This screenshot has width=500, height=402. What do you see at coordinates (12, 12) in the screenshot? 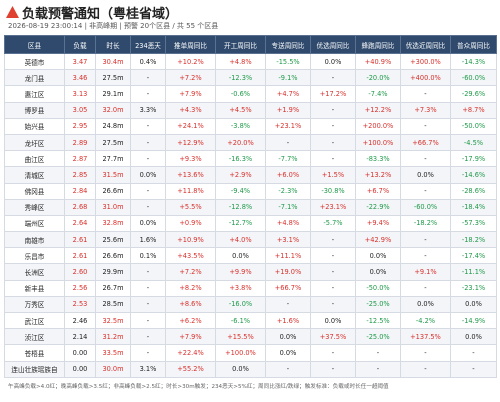
I see `warning-icon` at bounding box center [12, 12].